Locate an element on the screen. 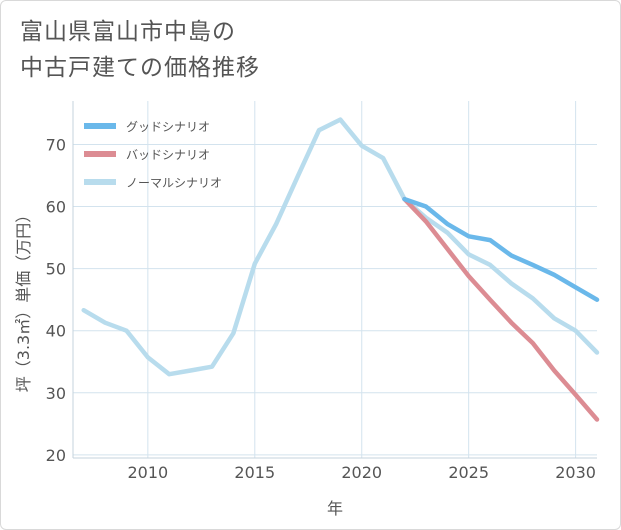 Image resolution: width=621 pixels, height=530 pixels. x-tick-label: 2025 is located at coordinates (468, 472).